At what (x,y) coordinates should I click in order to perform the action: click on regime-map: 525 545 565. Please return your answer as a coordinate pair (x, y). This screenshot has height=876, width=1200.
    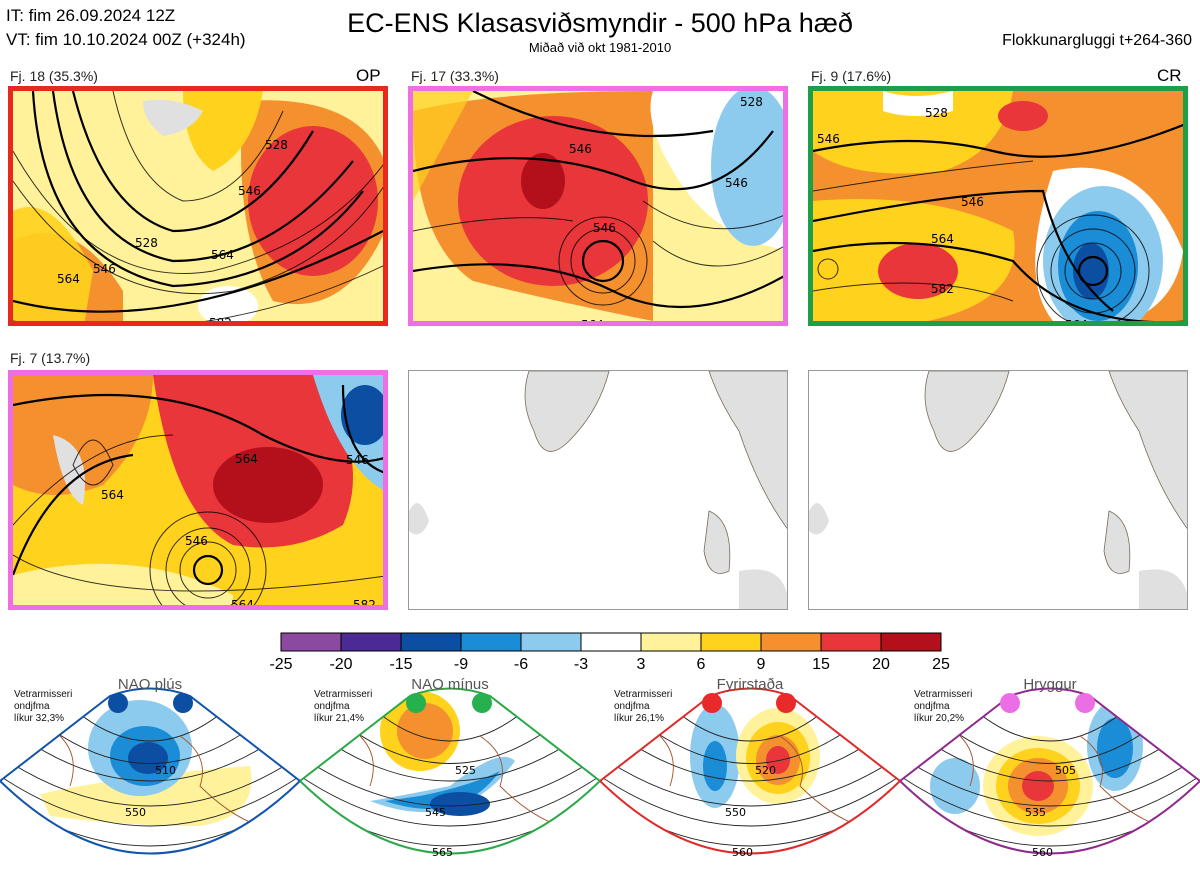
    Looking at the image, I should click on (450, 773).